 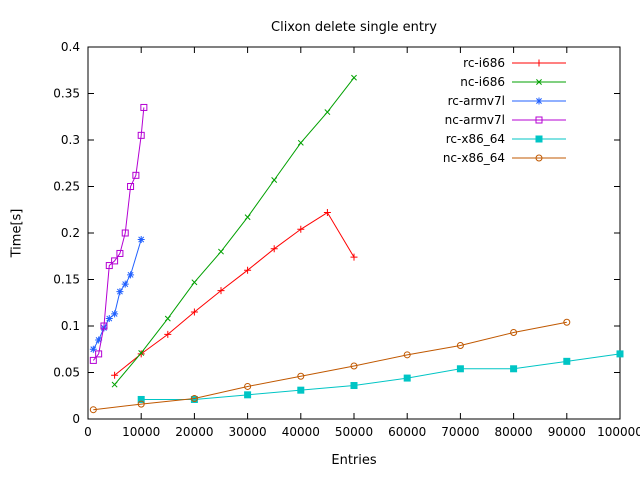 What do you see at coordinates (194, 432) in the screenshot?
I see `svg-text: 20000` at bounding box center [194, 432].